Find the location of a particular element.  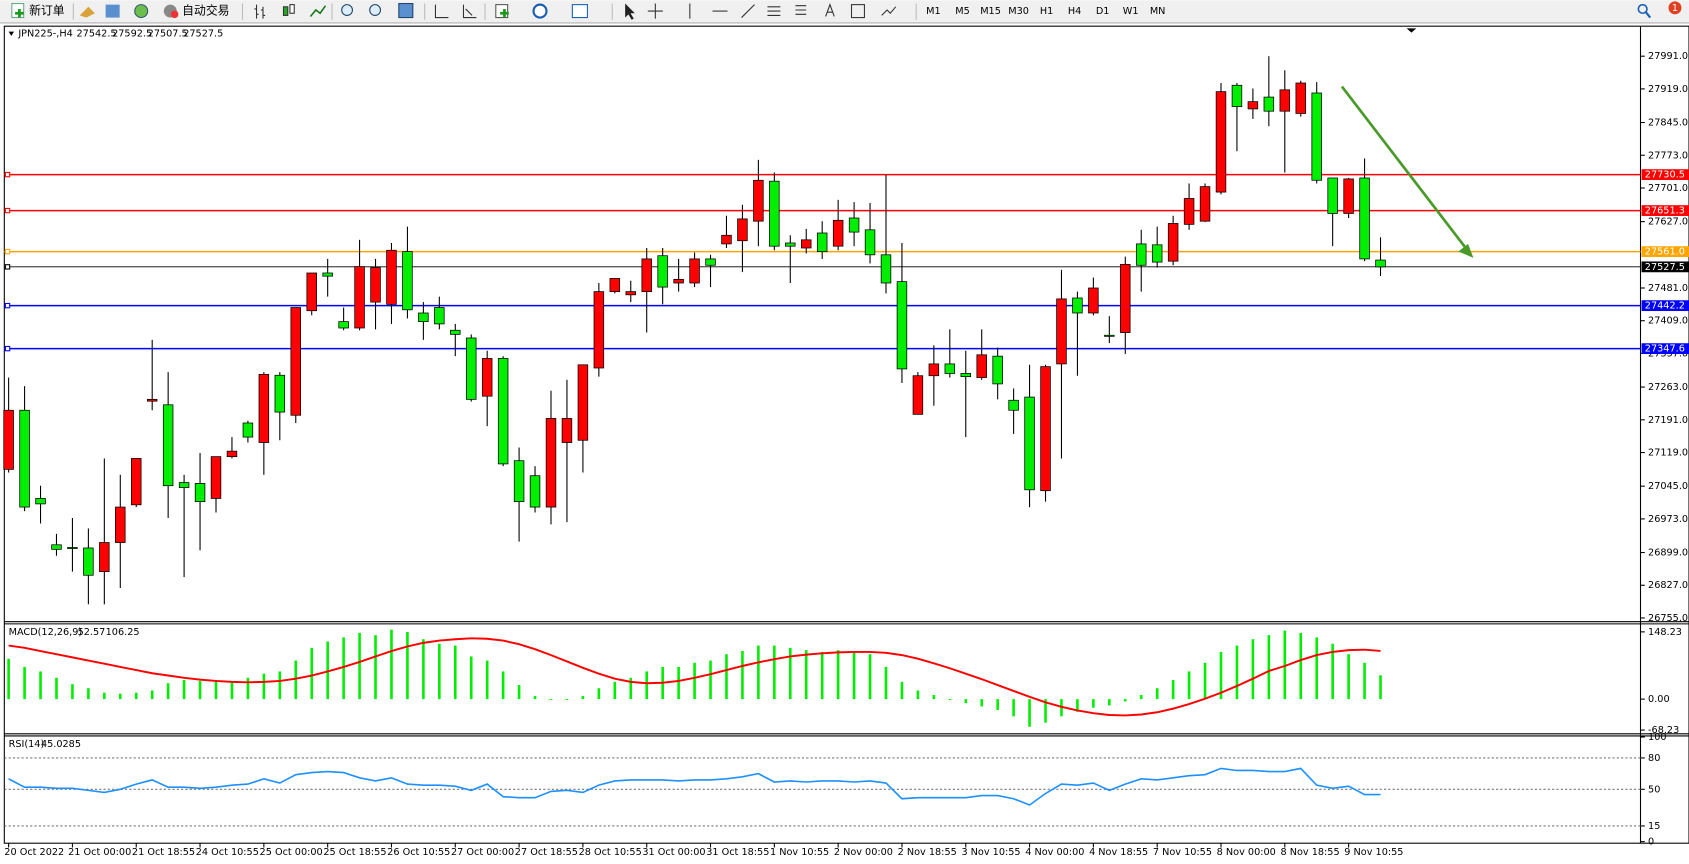

y-tick-label: 27191.0 is located at coordinates (1668, 420).